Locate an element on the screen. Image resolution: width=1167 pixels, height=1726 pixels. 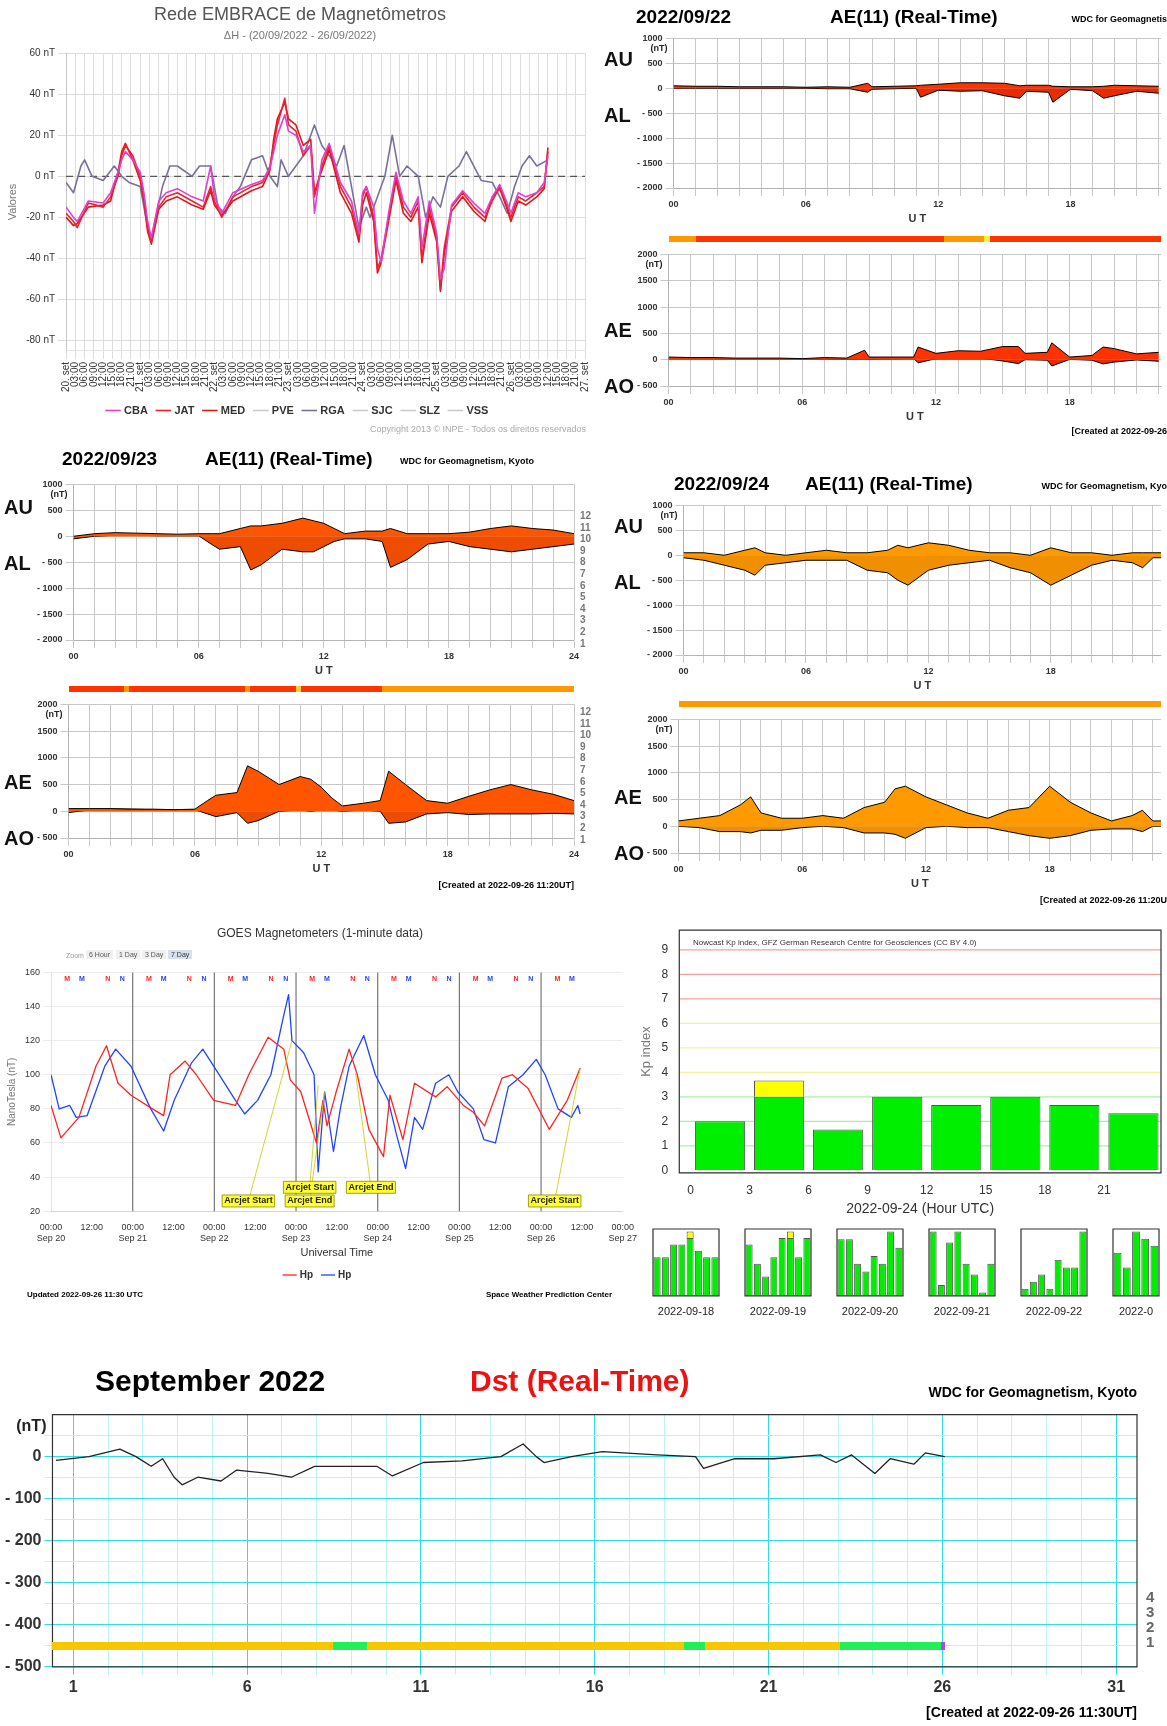
x-axis-title: 2022-09-22 is located at coordinates (1054, 1311).